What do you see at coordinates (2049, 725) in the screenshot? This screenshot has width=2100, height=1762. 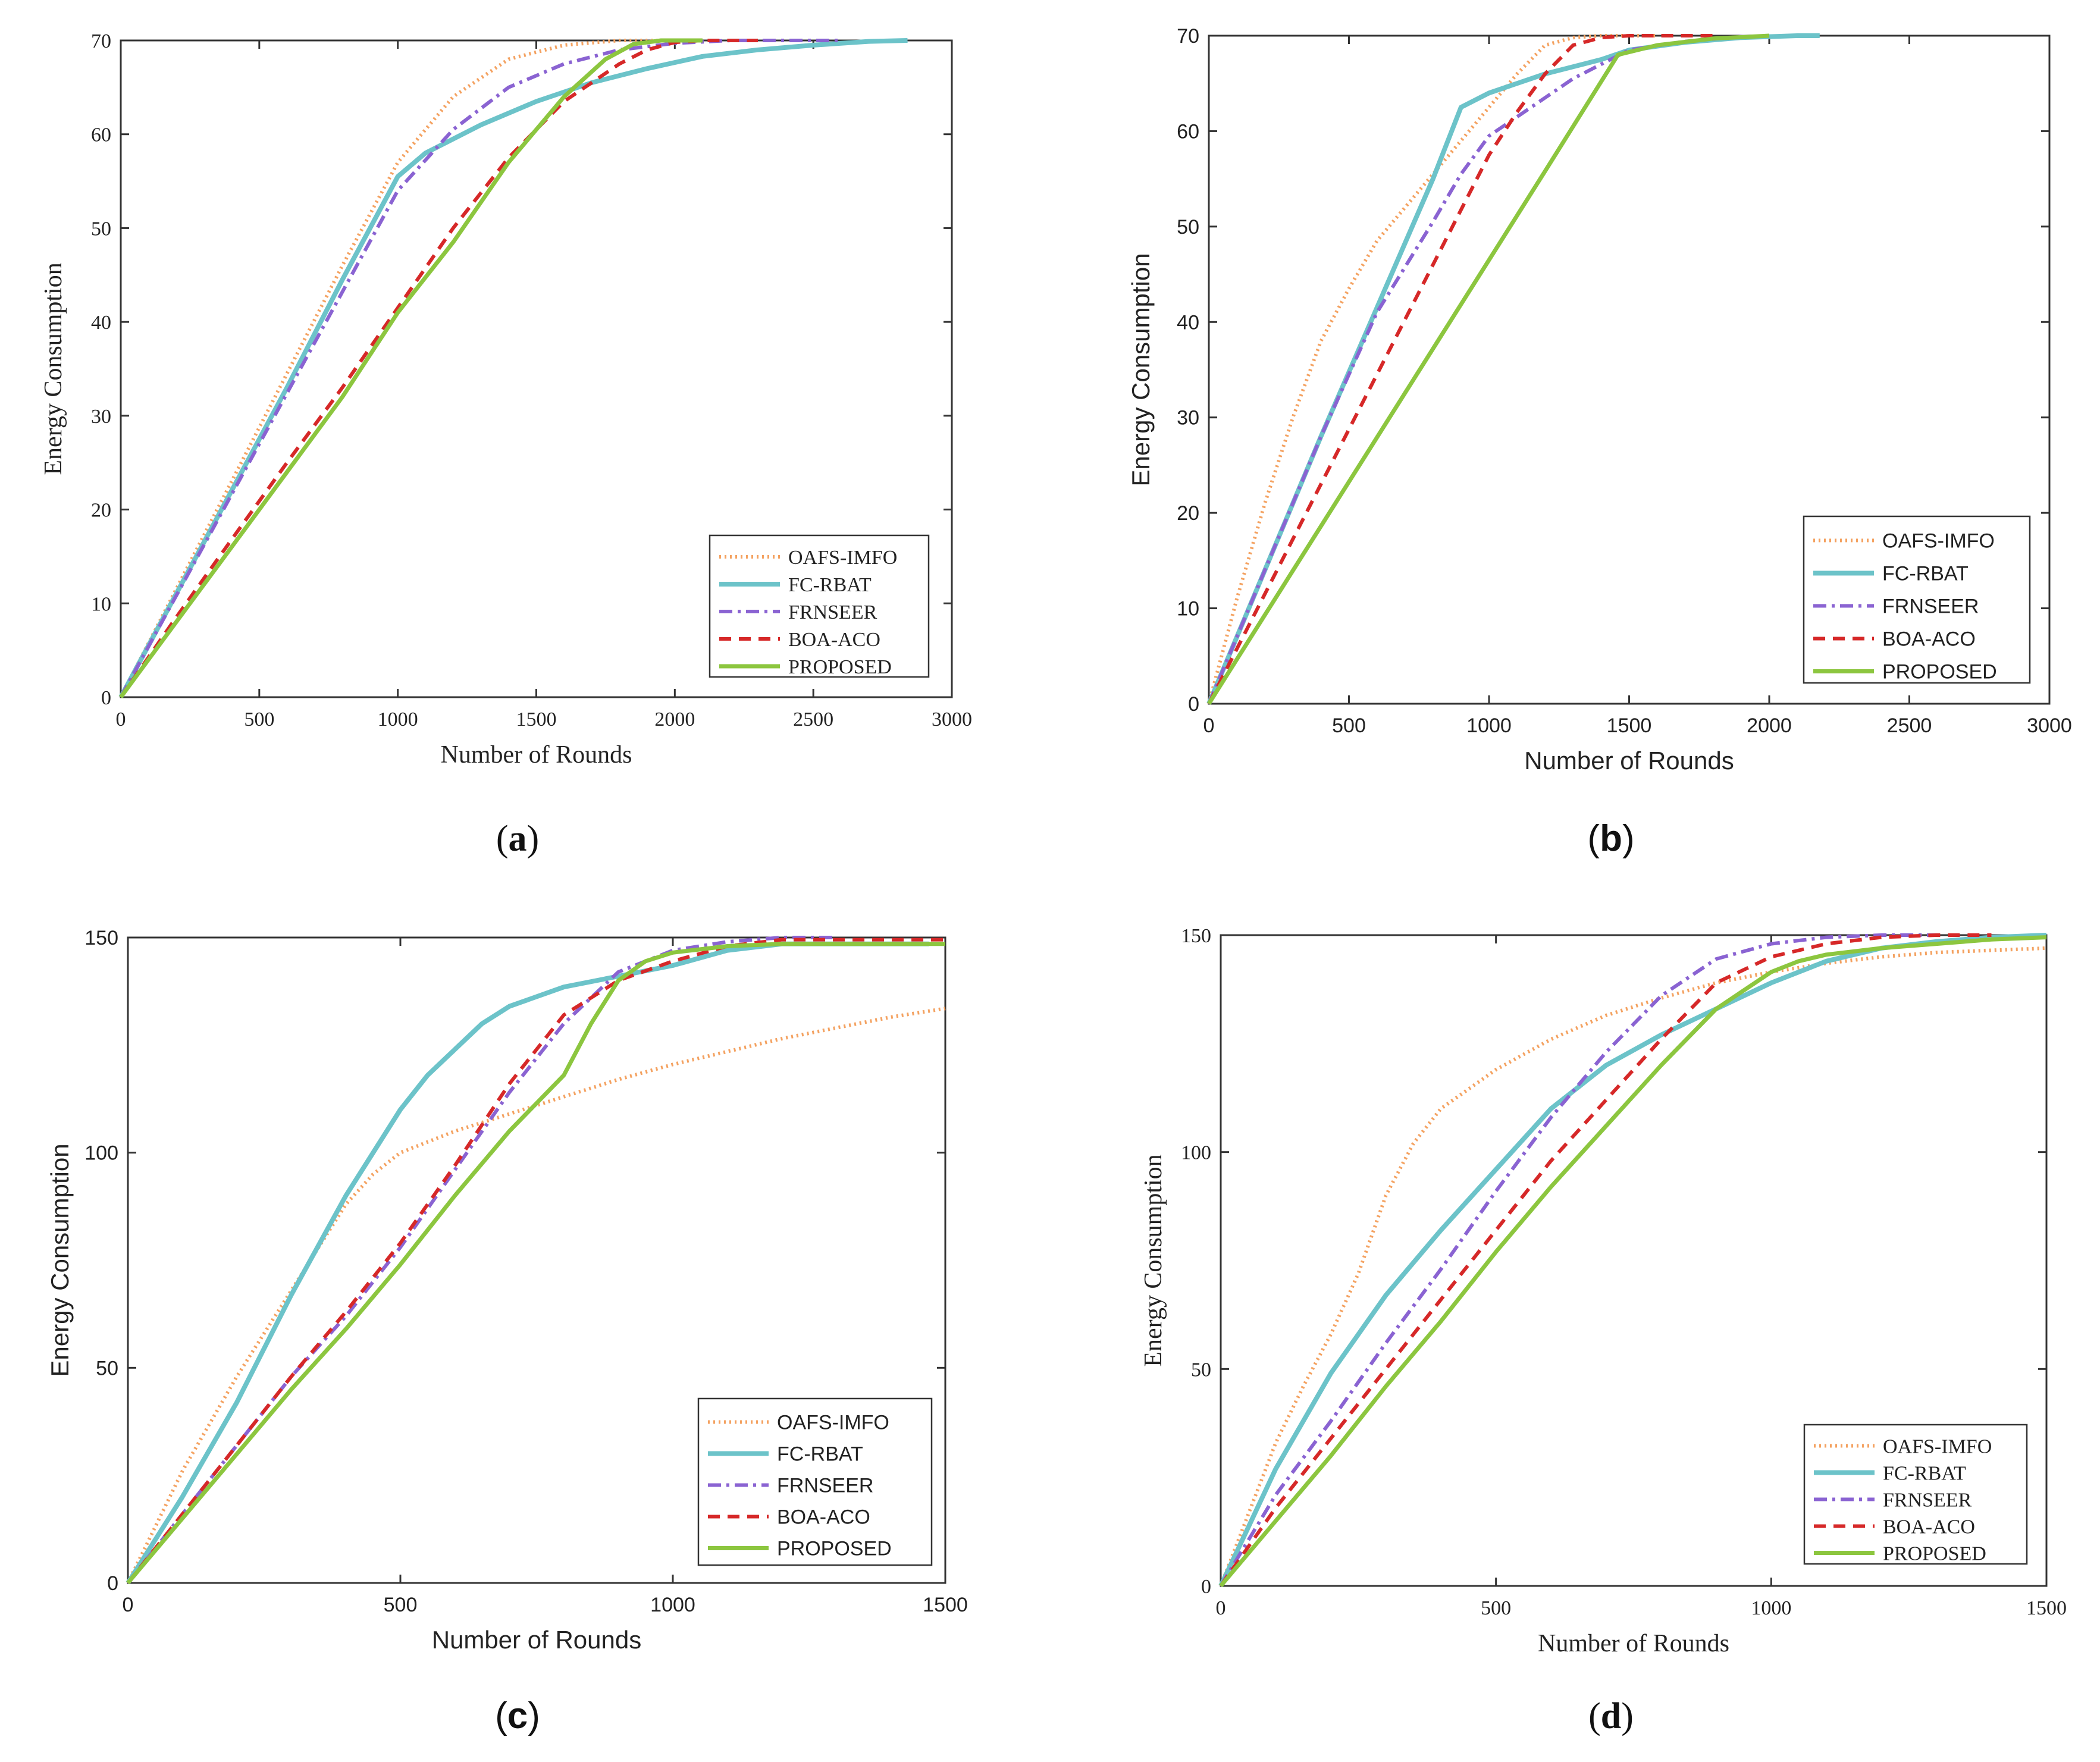 I see `x-tick-label: 3000` at bounding box center [2049, 725].